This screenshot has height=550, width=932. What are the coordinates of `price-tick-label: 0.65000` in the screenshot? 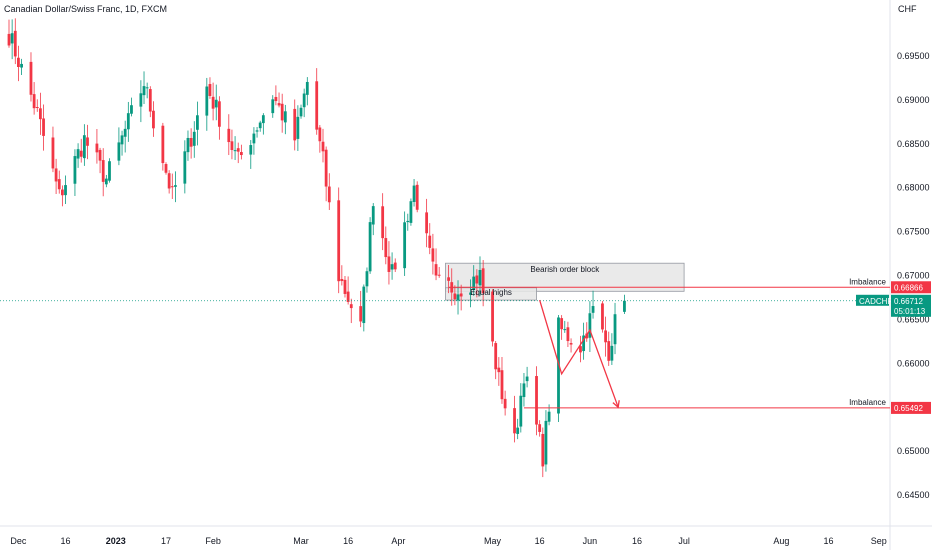 It's located at (913, 451).